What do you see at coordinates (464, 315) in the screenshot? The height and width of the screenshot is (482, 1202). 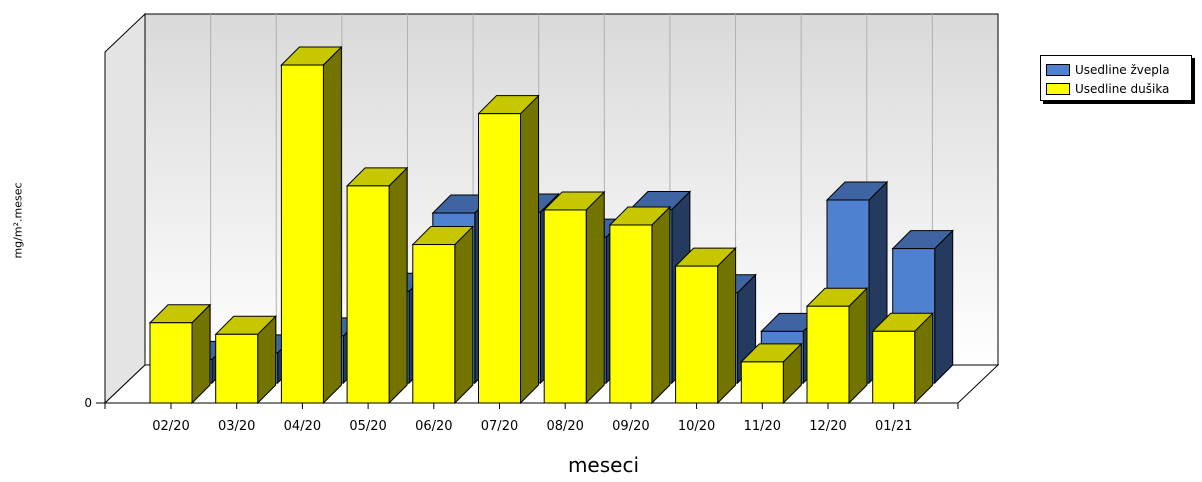 I see `bar-dusik-4-side` at bounding box center [464, 315].